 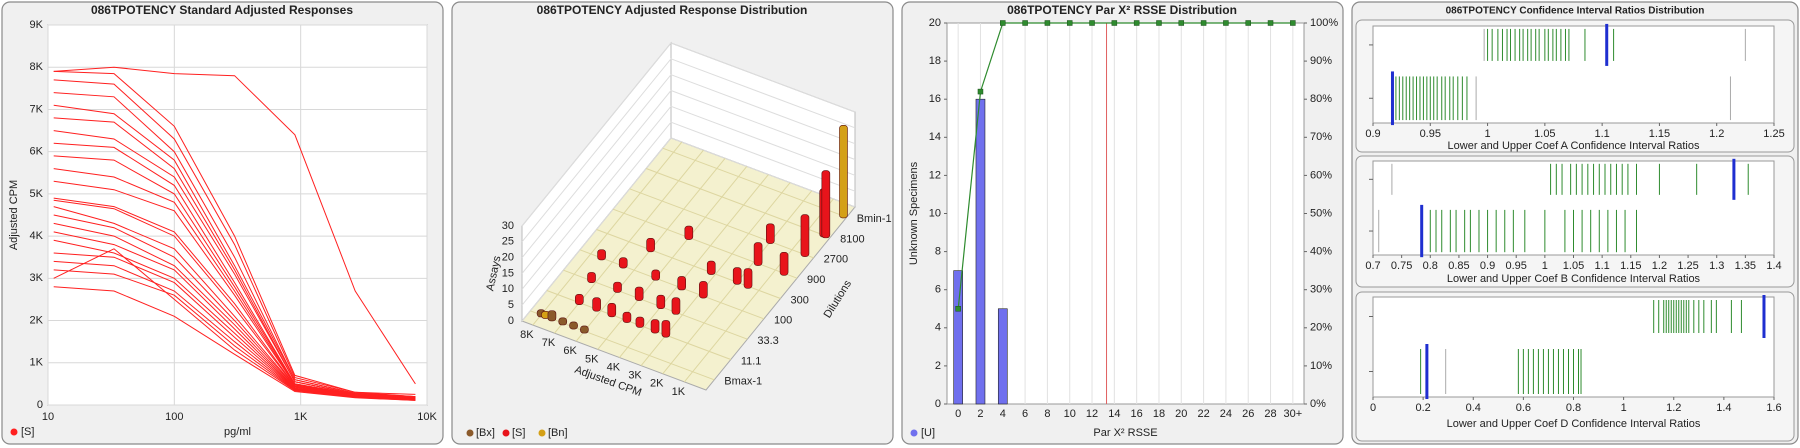 What do you see at coordinates (511, 321) in the screenshot?
I see `z-tick-label: 0` at bounding box center [511, 321].